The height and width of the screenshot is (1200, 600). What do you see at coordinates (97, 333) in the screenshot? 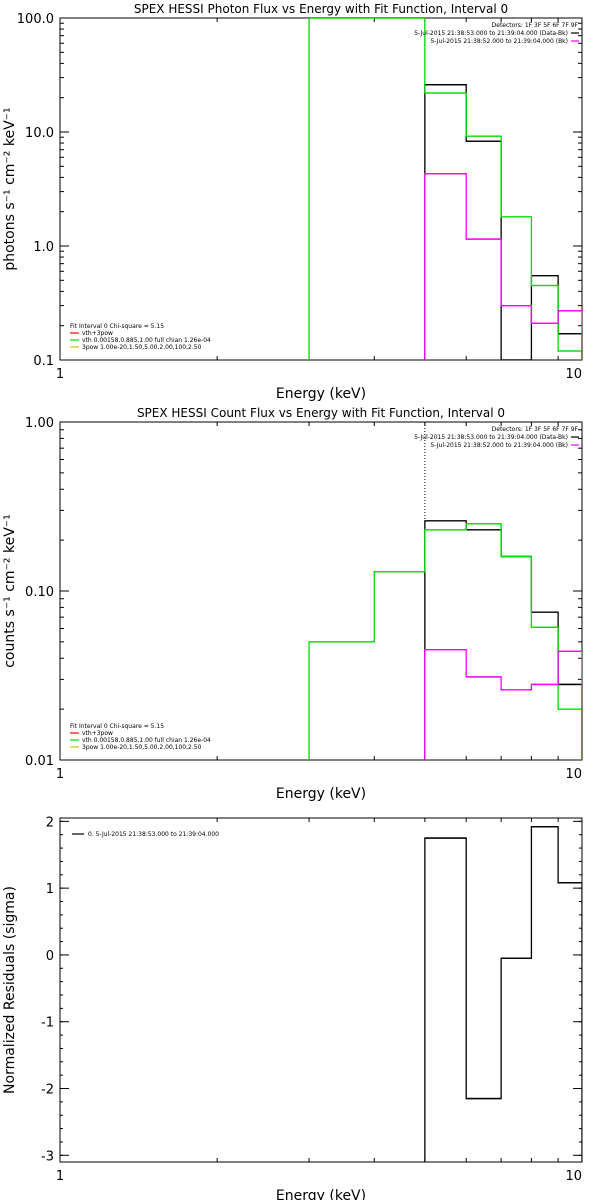
I see `photon-fit-text: vth+3pow` at bounding box center [97, 333].